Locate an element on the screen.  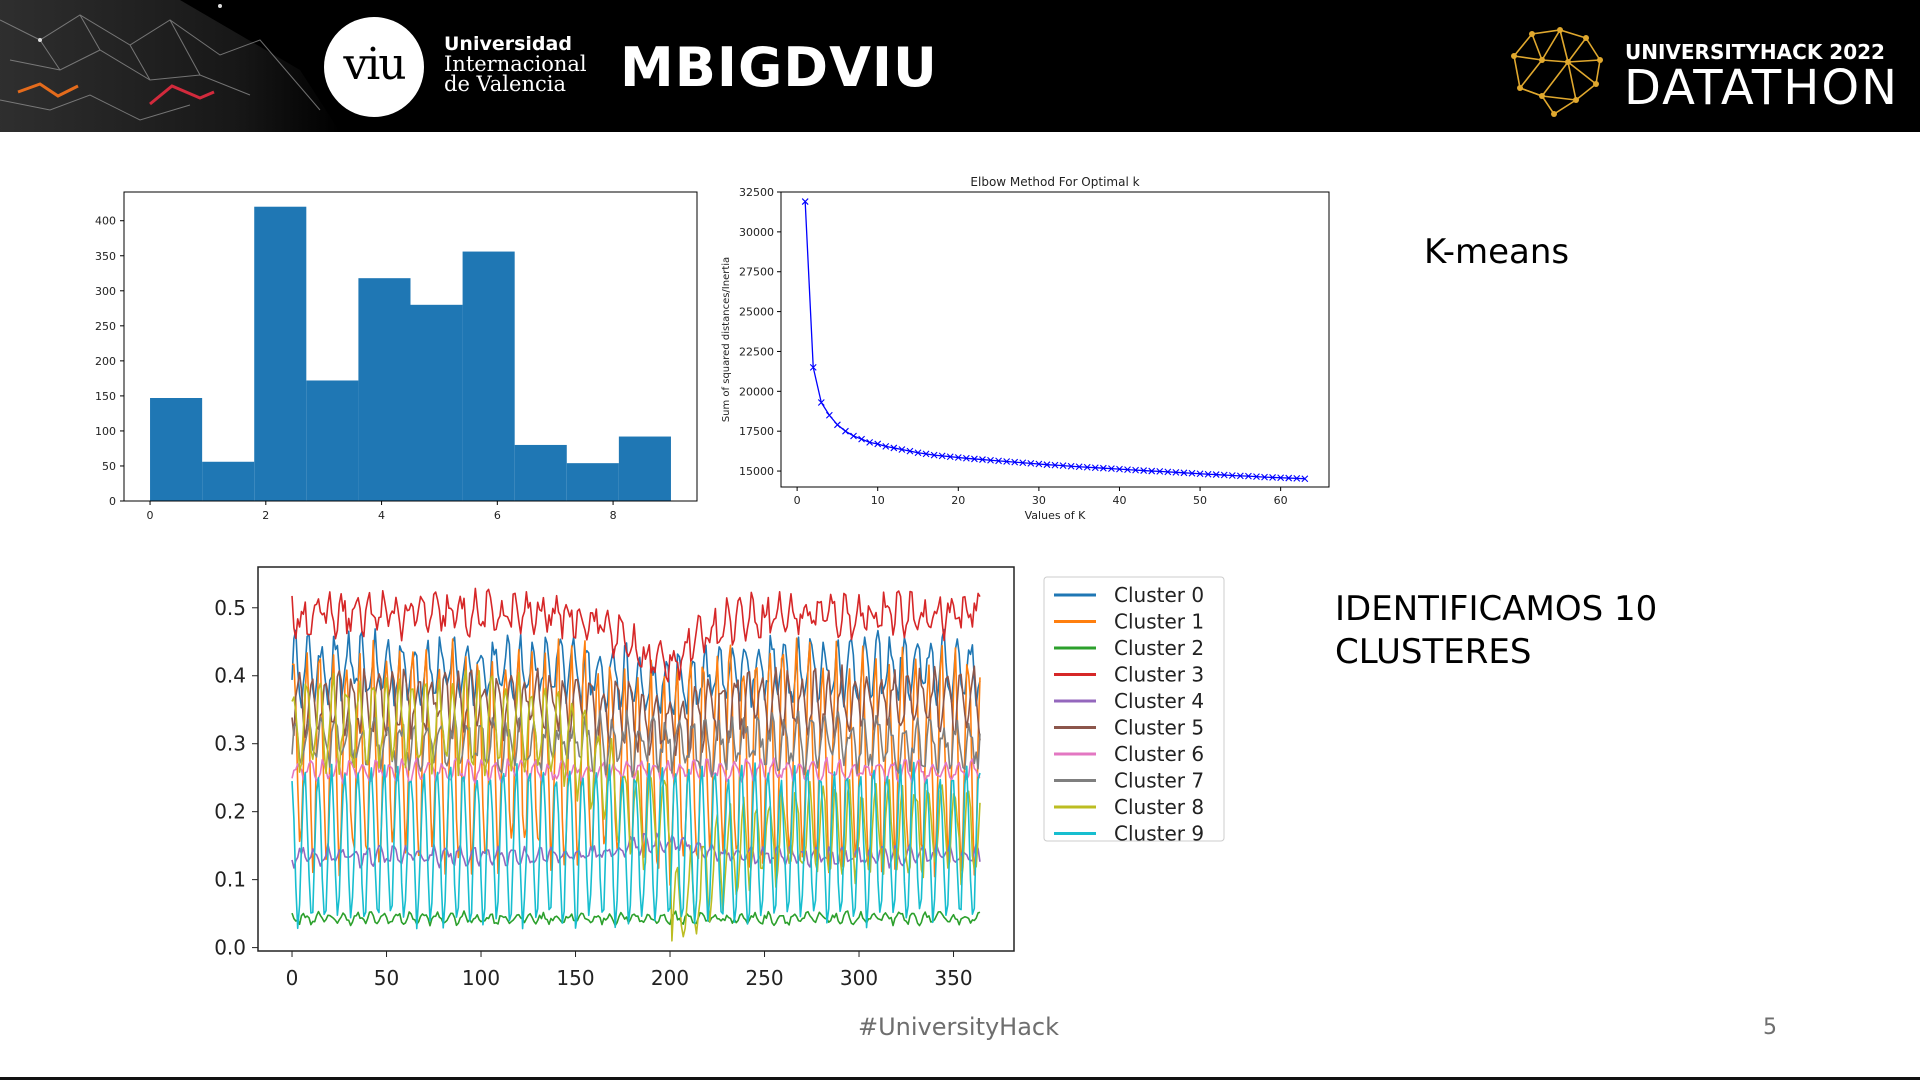
team-name: MBIGDVIU is located at coordinates (779, 67).